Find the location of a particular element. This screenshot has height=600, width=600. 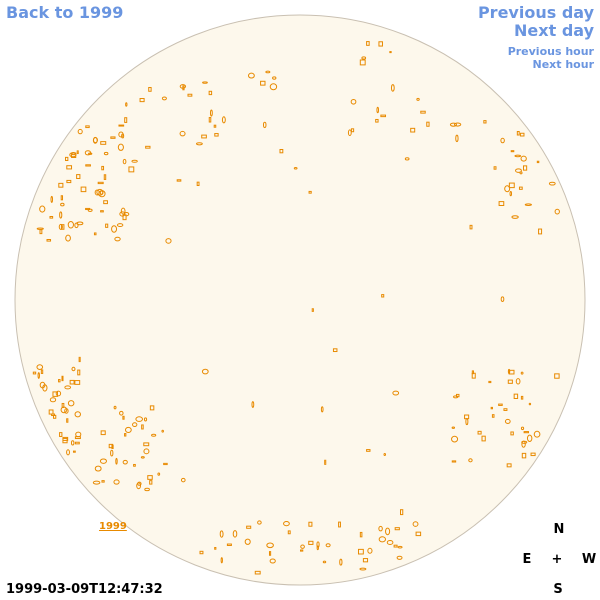

compass-north: N is located at coordinates (559, 529).